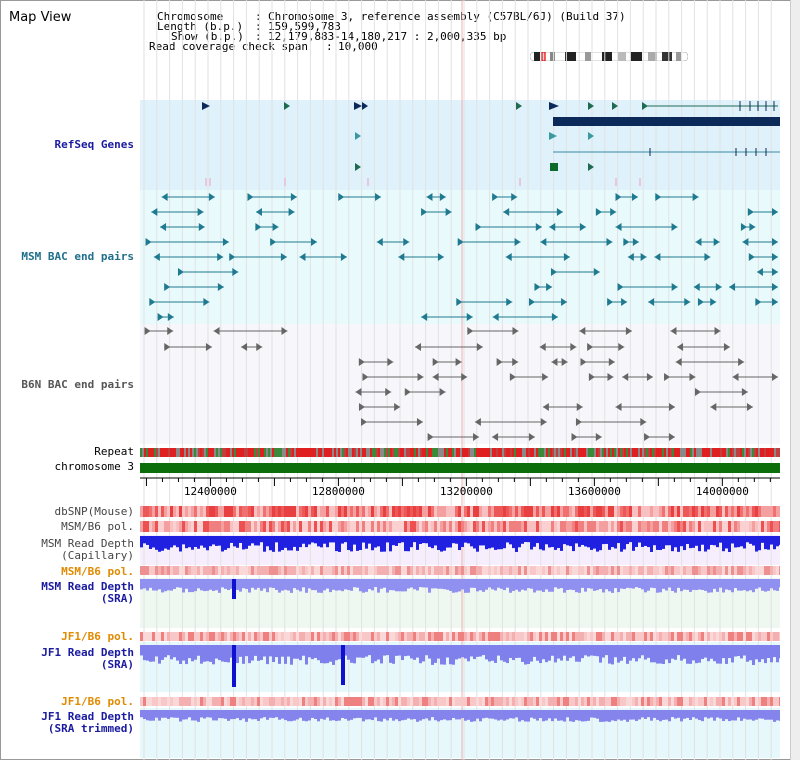 This screenshot has height=760, width=800. I want to click on chromosome-ideogram, so click(609, 56).